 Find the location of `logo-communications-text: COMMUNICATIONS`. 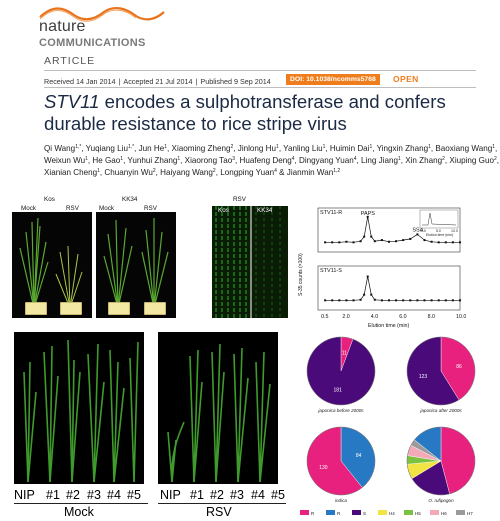

logo-communications-text: COMMUNICATIONS is located at coordinates (92, 43).